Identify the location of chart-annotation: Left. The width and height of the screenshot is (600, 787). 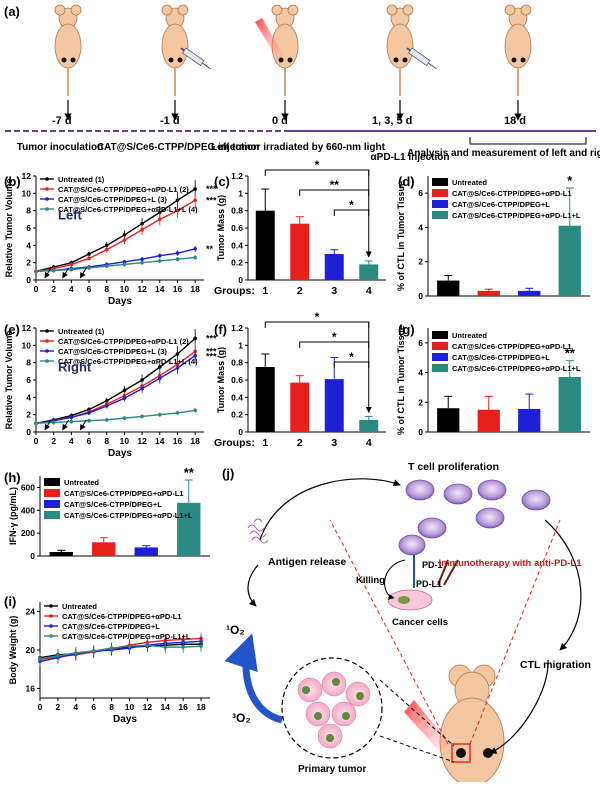
(70, 215).